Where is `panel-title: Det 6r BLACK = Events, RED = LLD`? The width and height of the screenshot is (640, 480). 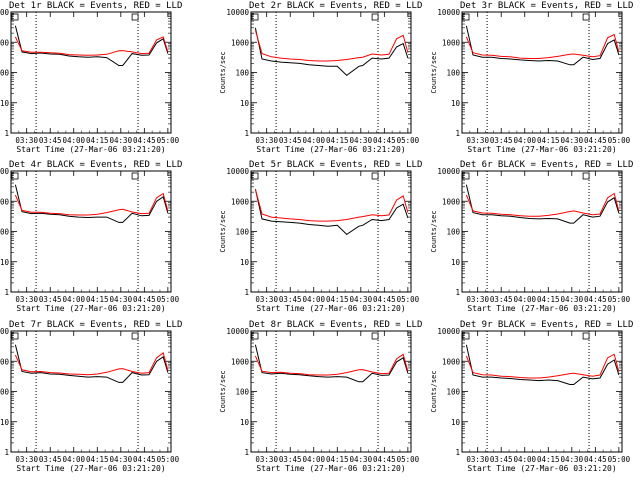
panel-title: Det 6r BLACK = Events, RED = LLD is located at coordinates (546, 165).